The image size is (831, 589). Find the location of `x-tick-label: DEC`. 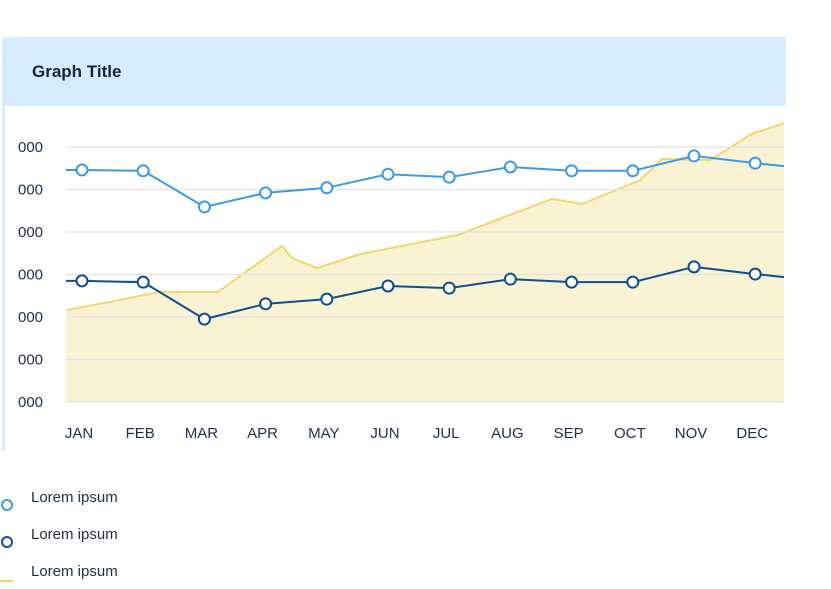

x-tick-label: DEC is located at coordinates (752, 433).